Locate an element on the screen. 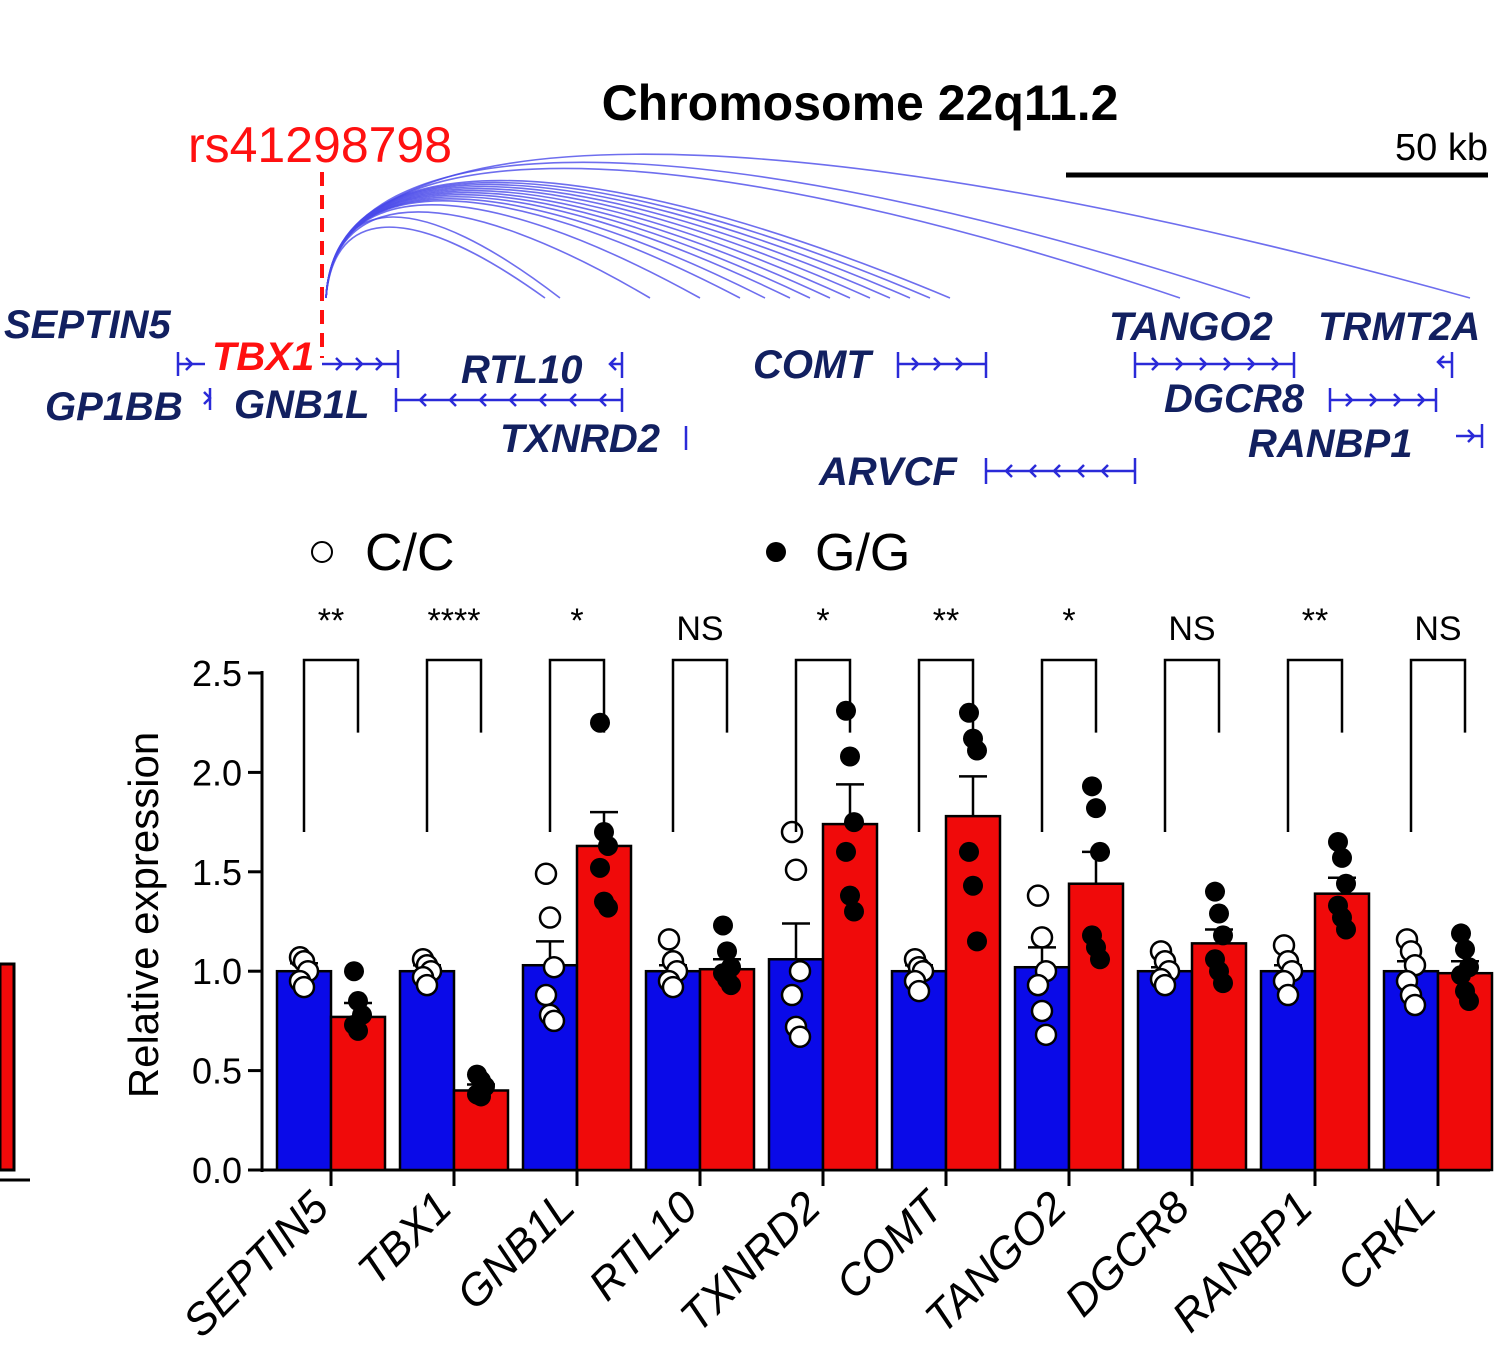 This screenshot has height=1371, width=1510. gene-model-tbx1 is located at coordinates (361, 364).